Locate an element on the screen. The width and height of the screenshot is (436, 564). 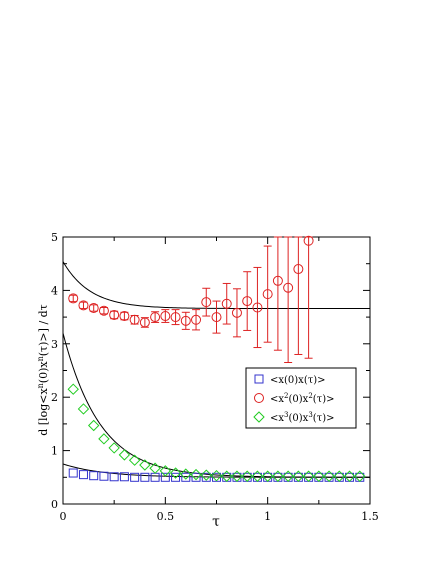
y-tick-label: 2 is located at coordinates (54, 397).